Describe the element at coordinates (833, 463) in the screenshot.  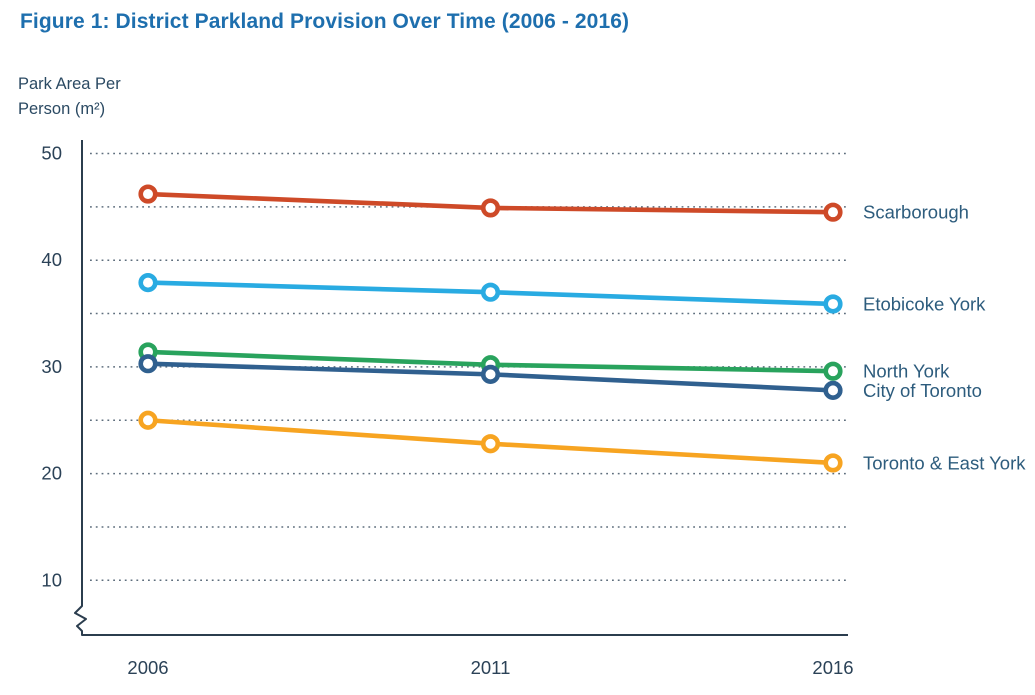
I see `series-marker-toronto-east-york-2016` at that location.